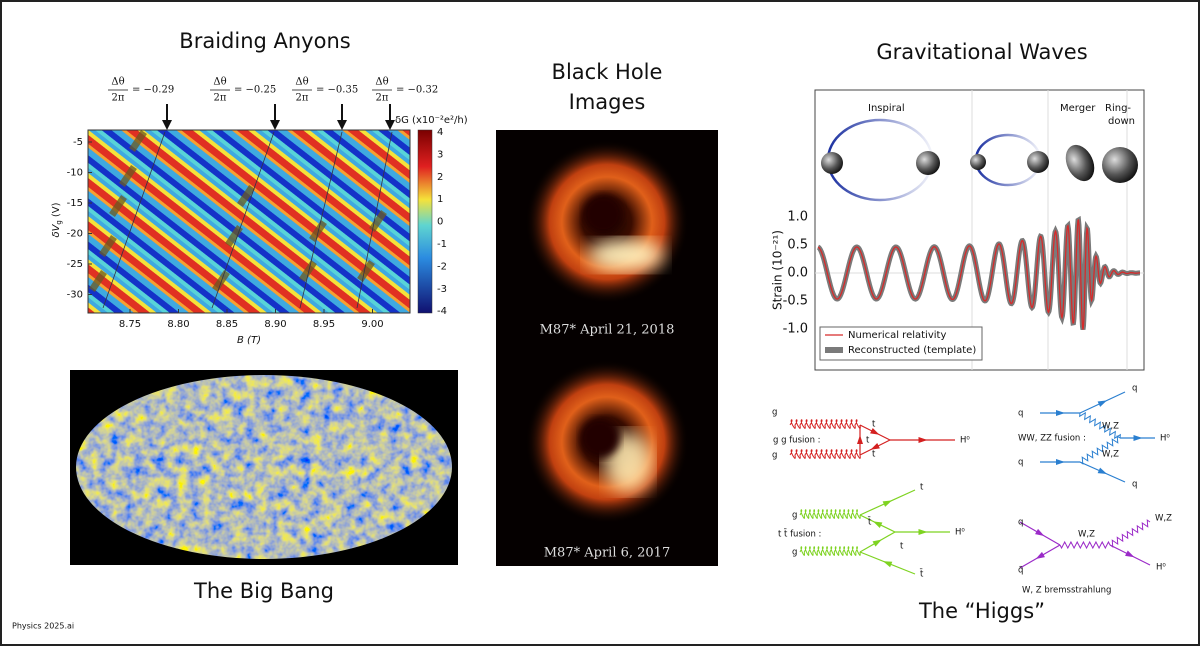 This screenshot has width=1200, height=646. I want to click on colorbar-tick-label: 2, so click(440, 177).